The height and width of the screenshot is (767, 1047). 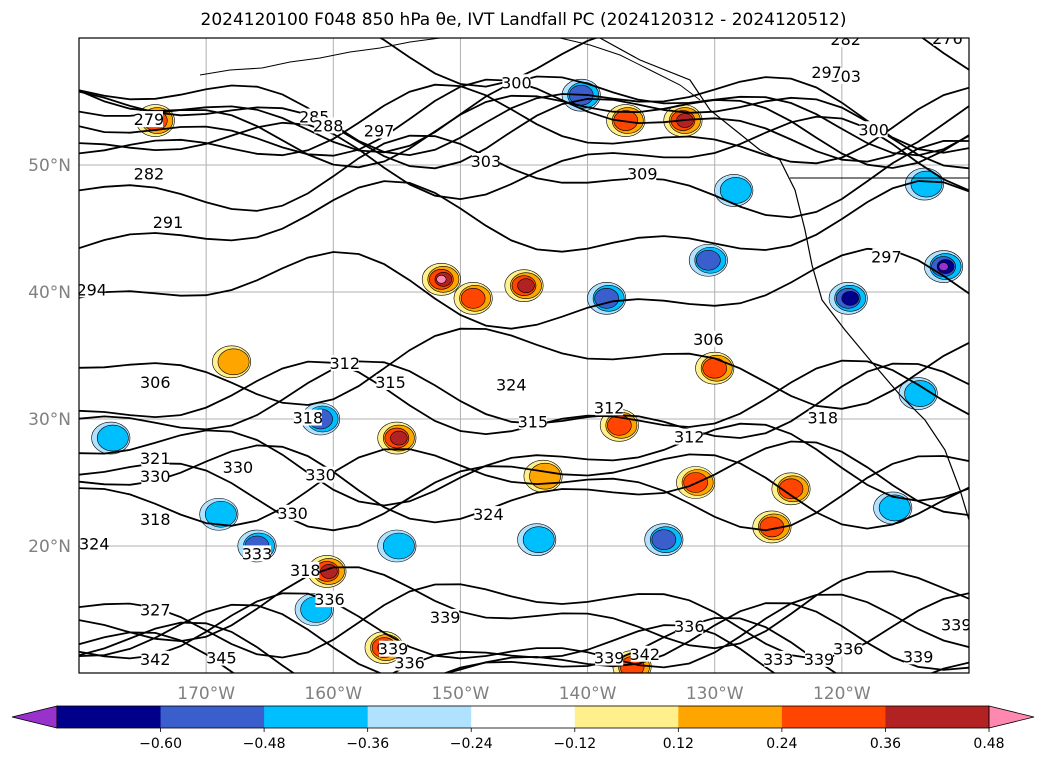 I want to click on longitude-tick-label: 160°W, so click(x=333, y=694).